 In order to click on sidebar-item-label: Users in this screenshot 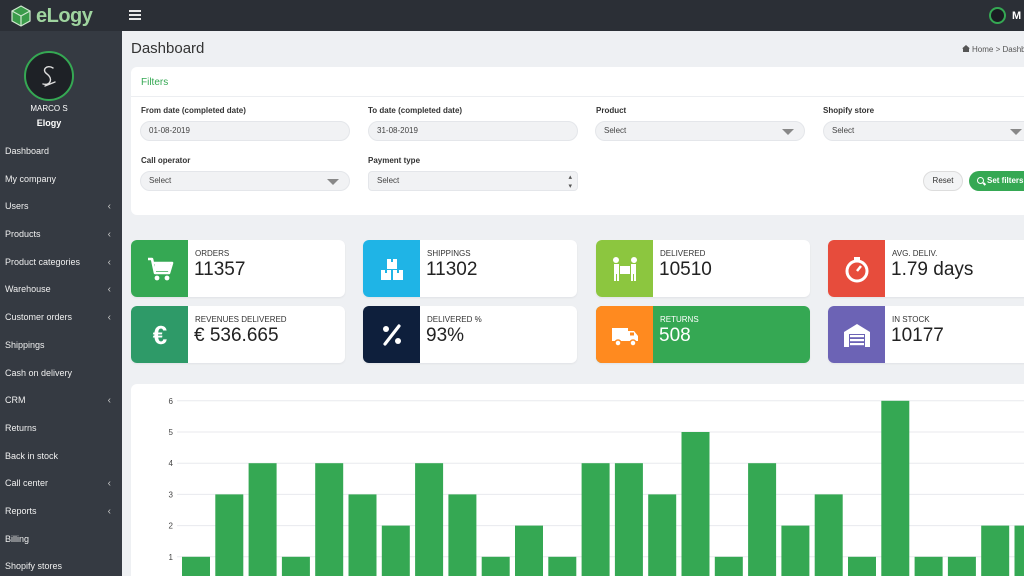, I will do `click(17, 206)`.